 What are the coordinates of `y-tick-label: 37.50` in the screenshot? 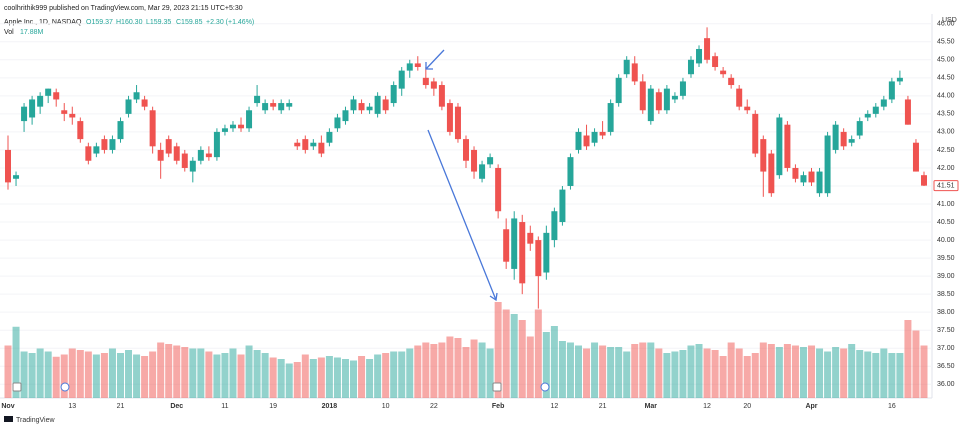 It's located at (946, 330).